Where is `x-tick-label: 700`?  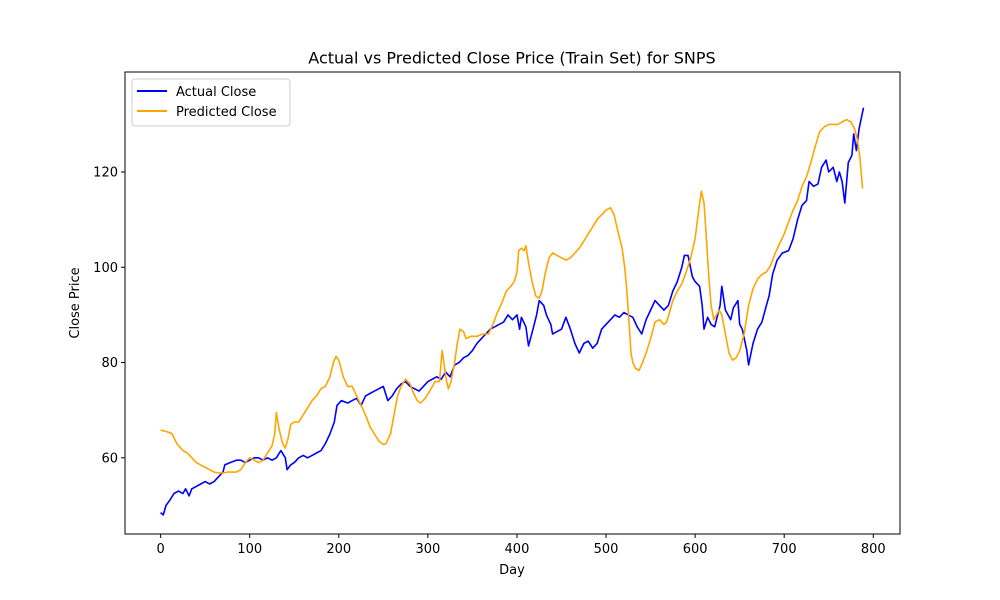
x-tick-label: 700 is located at coordinates (784, 549).